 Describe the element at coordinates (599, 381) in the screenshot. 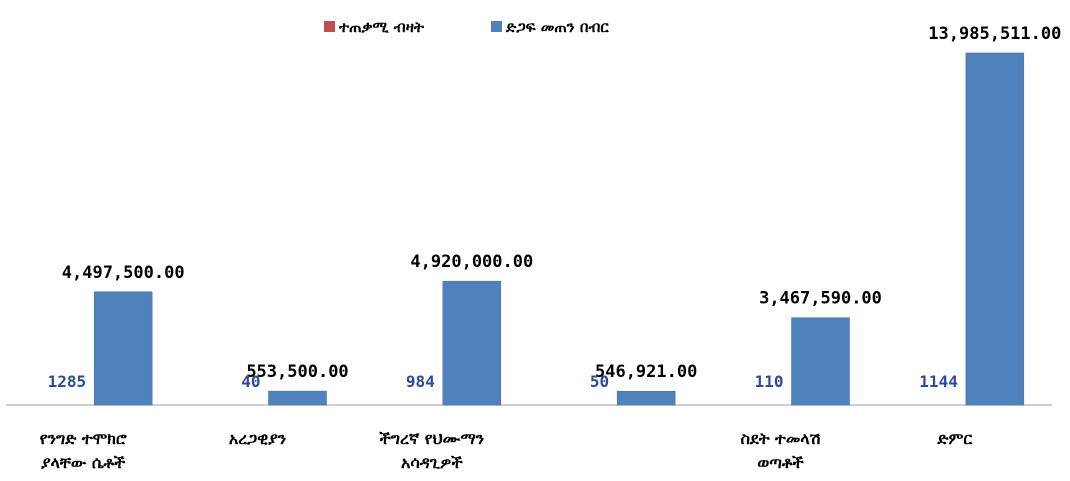

I see `value-label-series-1-3: 50` at that location.